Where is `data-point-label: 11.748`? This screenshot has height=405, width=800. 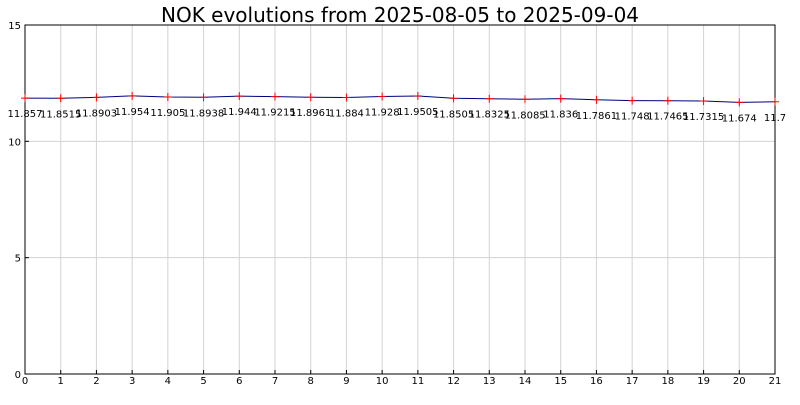
data-point-label: 11.748 is located at coordinates (632, 117).